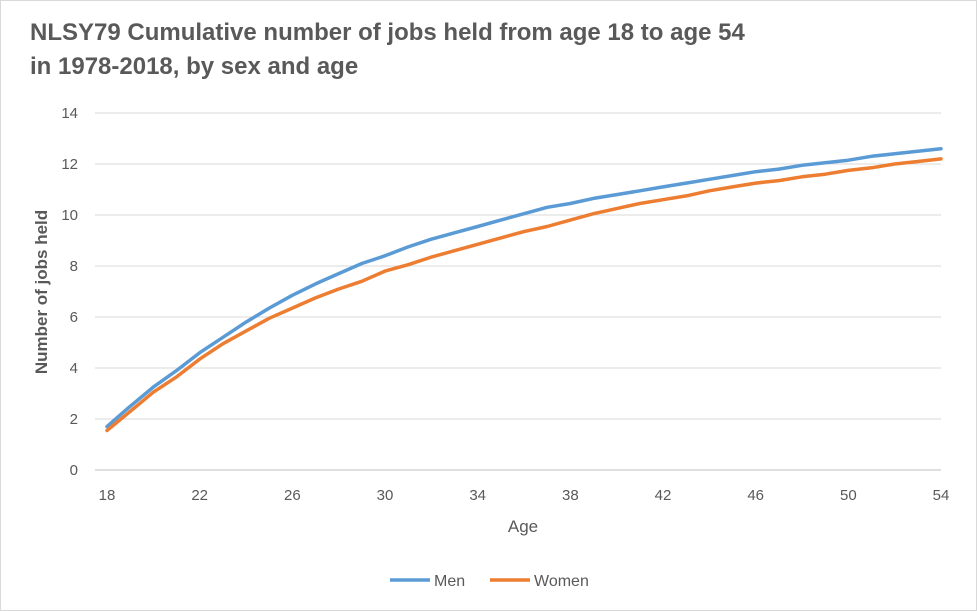 This screenshot has width=977, height=611. Describe the element at coordinates (74, 317) in the screenshot. I see `y-tick-label: 6` at that location.